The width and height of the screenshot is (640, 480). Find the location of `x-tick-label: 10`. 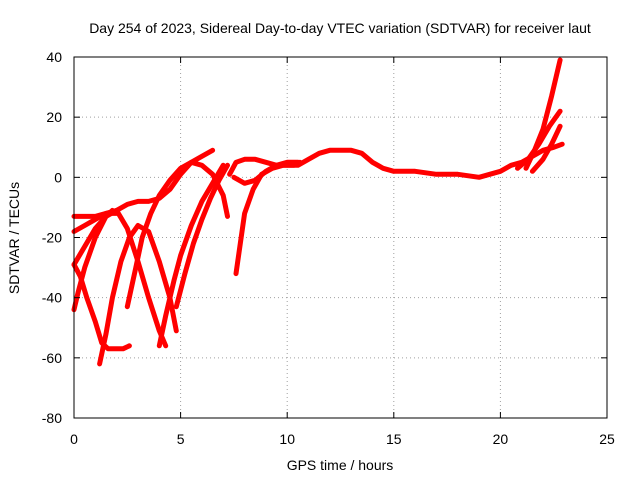

x-tick-label: 10 is located at coordinates (287, 439).